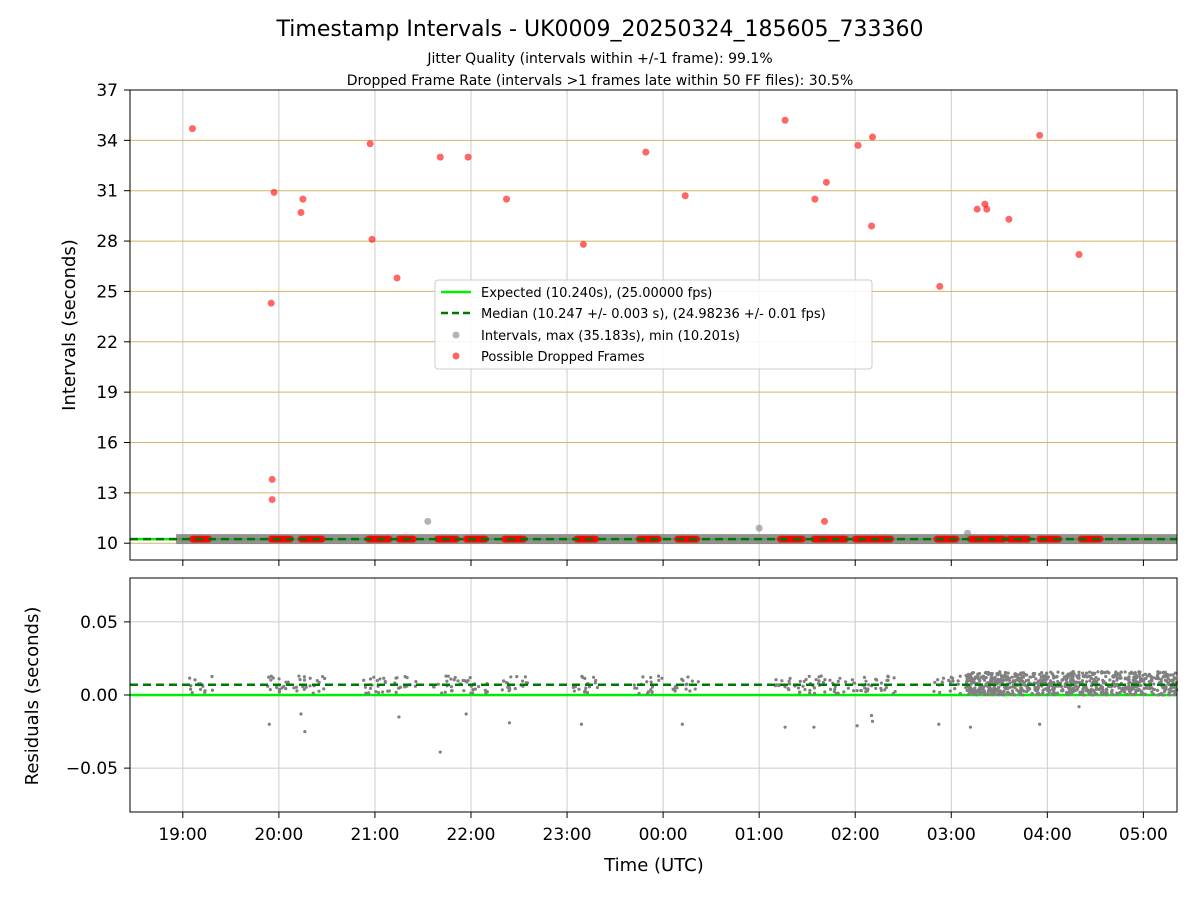 The image size is (1200, 900). Describe the element at coordinates (107, 393) in the screenshot. I see `y-tick-label: 19` at that location.